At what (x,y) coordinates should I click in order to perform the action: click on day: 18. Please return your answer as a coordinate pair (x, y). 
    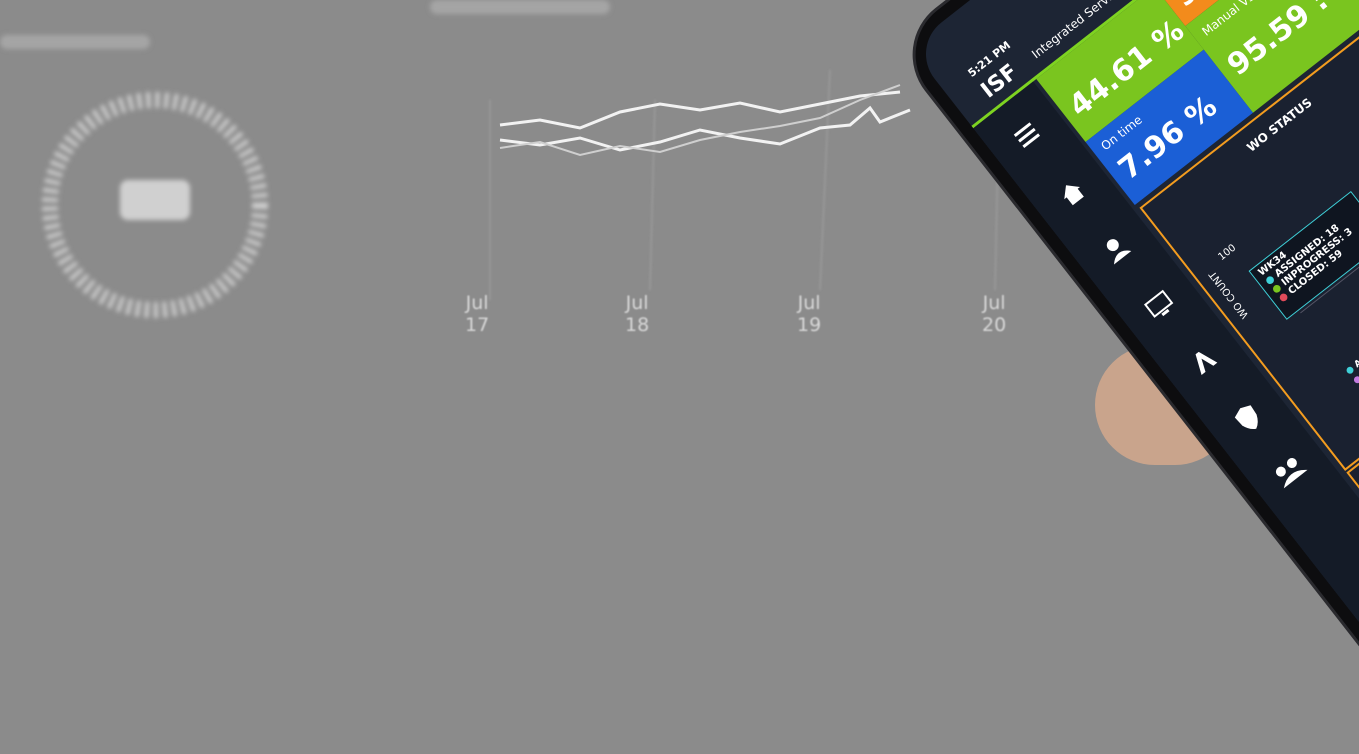
    Looking at the image, I should click on (637, 325).